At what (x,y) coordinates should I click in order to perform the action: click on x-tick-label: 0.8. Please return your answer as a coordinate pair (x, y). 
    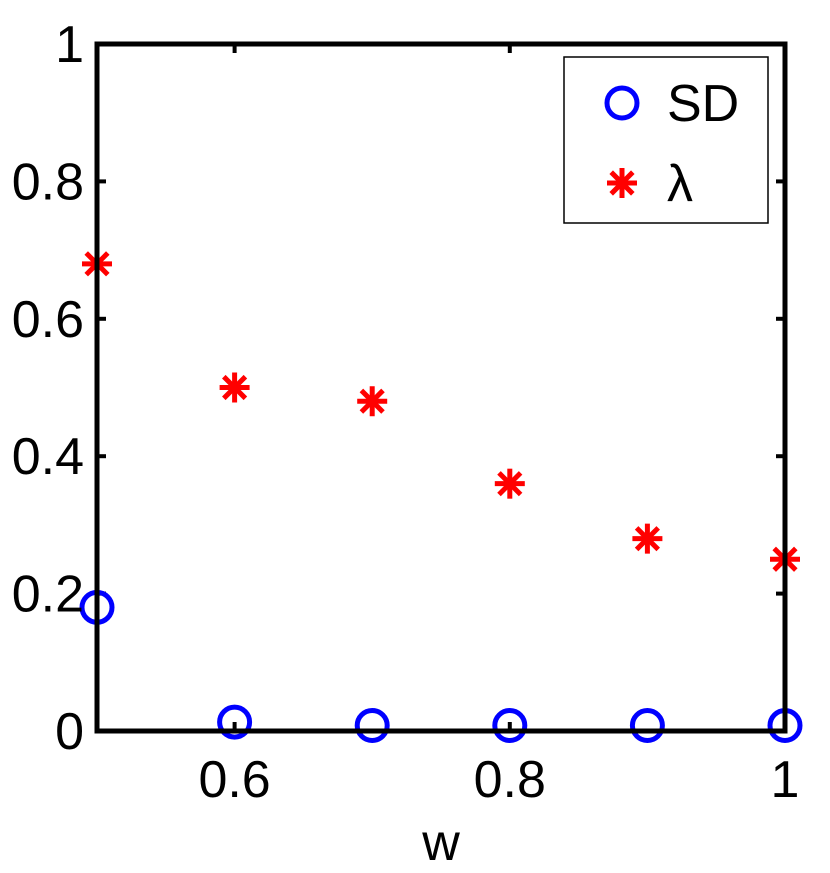
    Looking at the image, I should click on (510, 780).